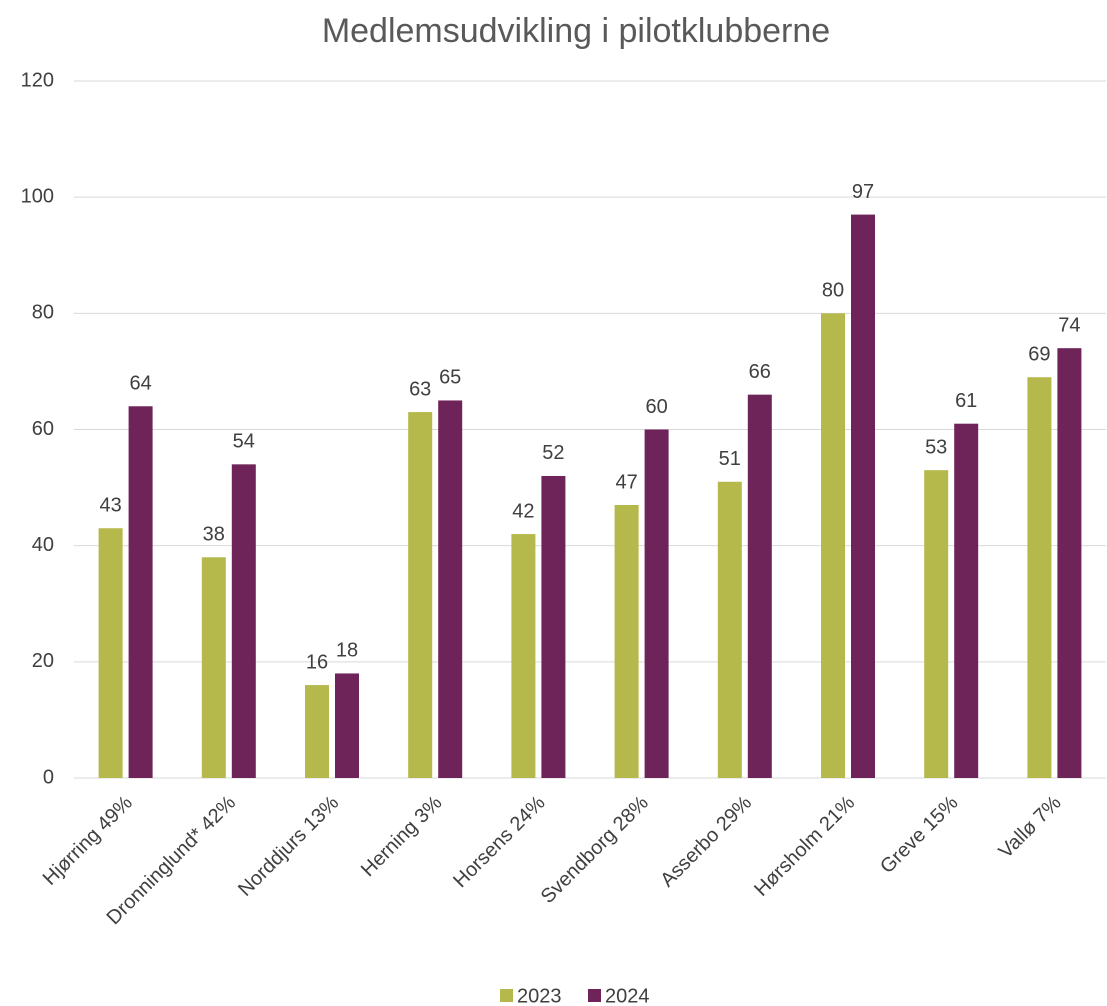 The image size is (1107, 1006). I want to click on data-label: 97, so click(863, 192).